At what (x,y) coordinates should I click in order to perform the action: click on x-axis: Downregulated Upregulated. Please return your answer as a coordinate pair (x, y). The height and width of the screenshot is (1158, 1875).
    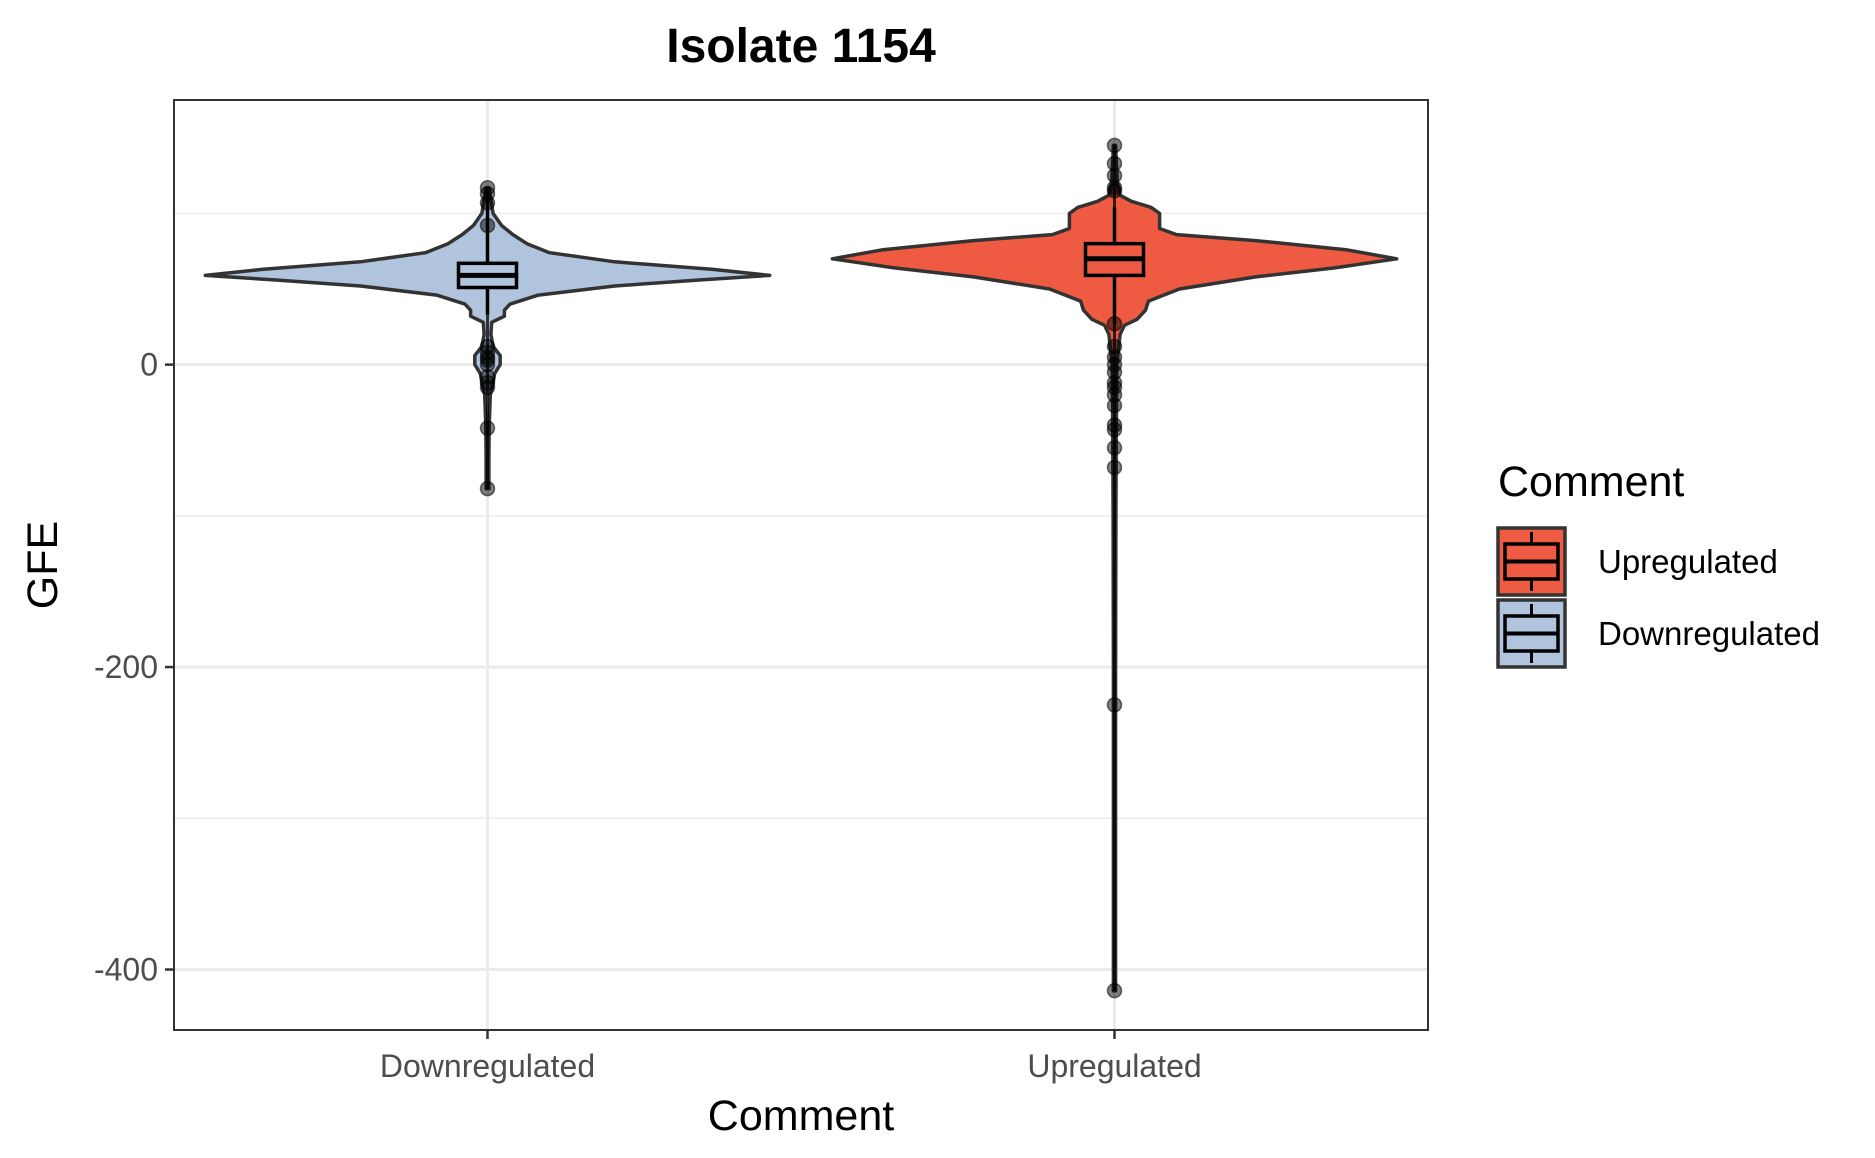
    Looking at the image, I should click on (791, 1057).